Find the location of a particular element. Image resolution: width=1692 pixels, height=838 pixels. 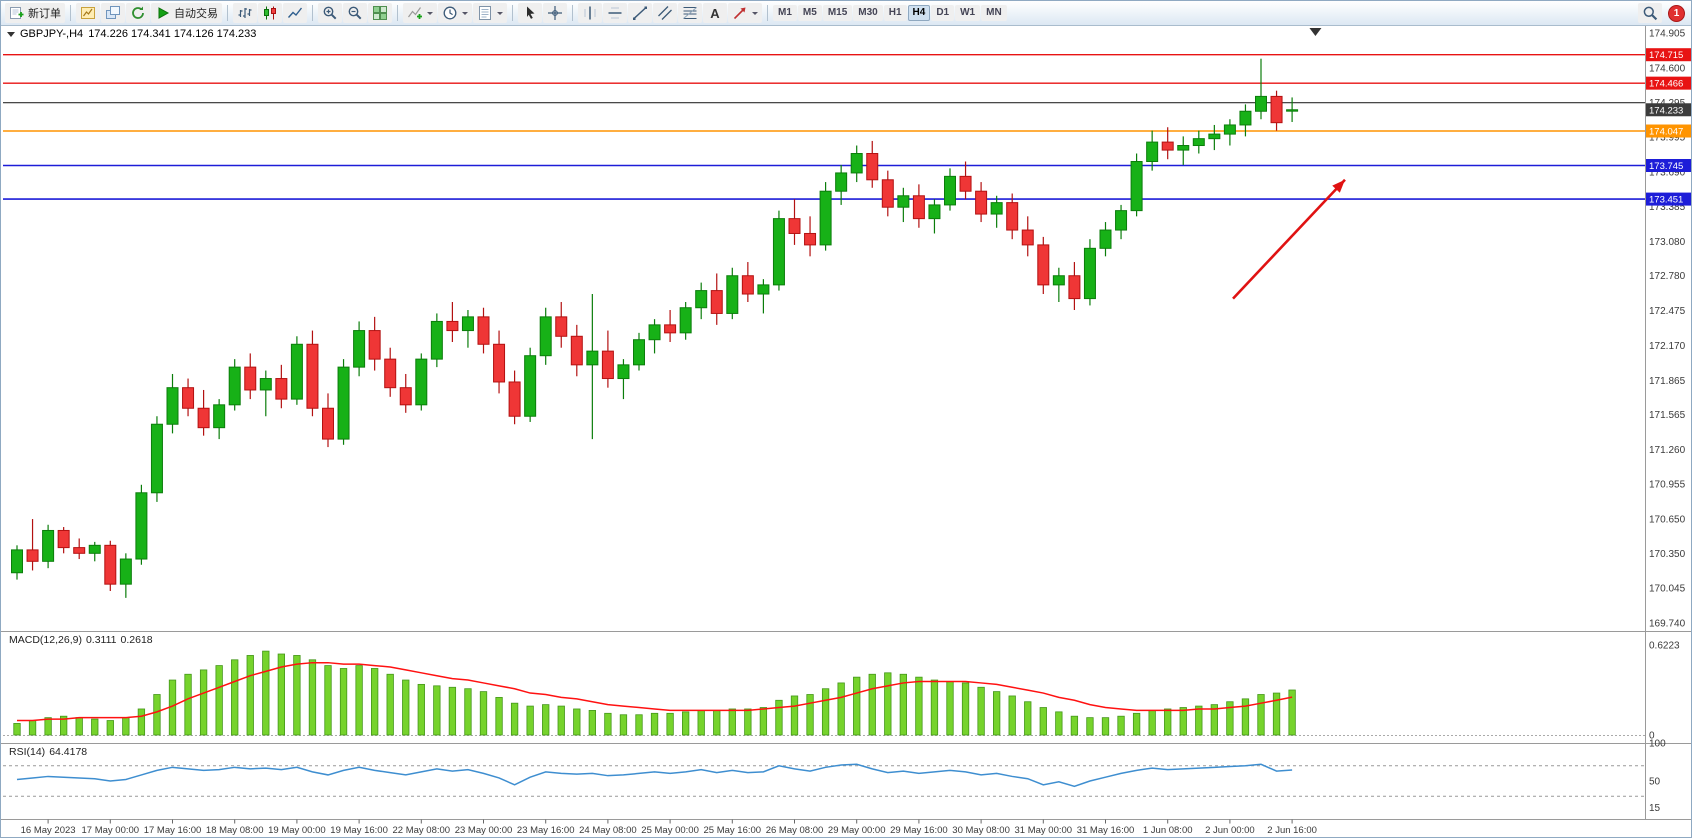

zoom-out-button is located at coordinates (355, 13).